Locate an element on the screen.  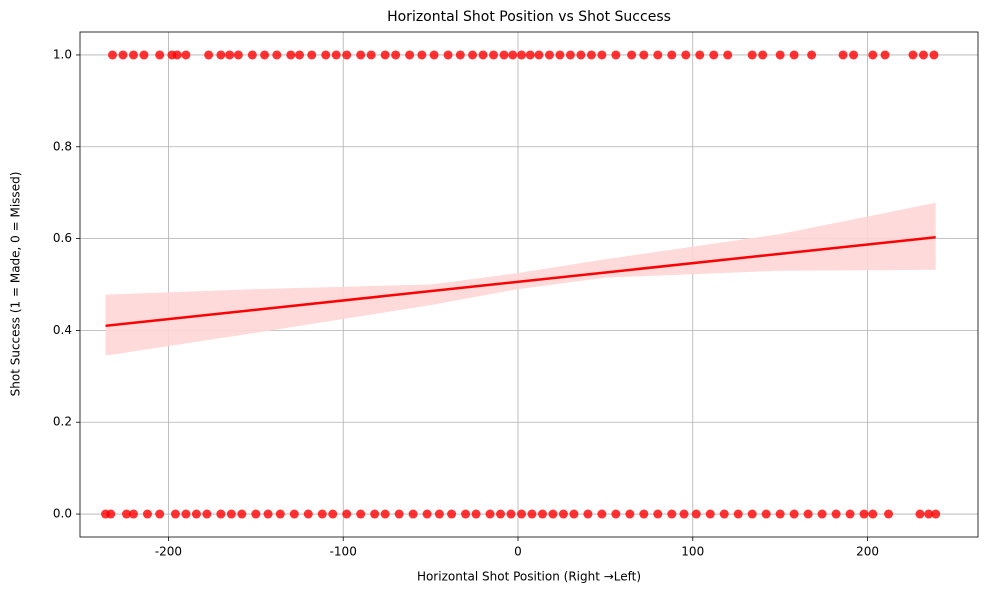
y-tick-label: 1.0 is located at coordinates (62, 54).